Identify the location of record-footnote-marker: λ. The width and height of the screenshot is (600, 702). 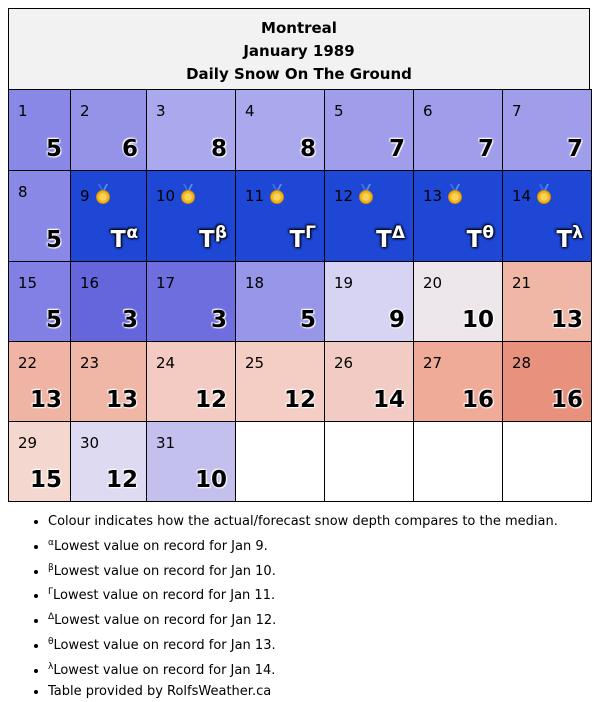
(577, 233).